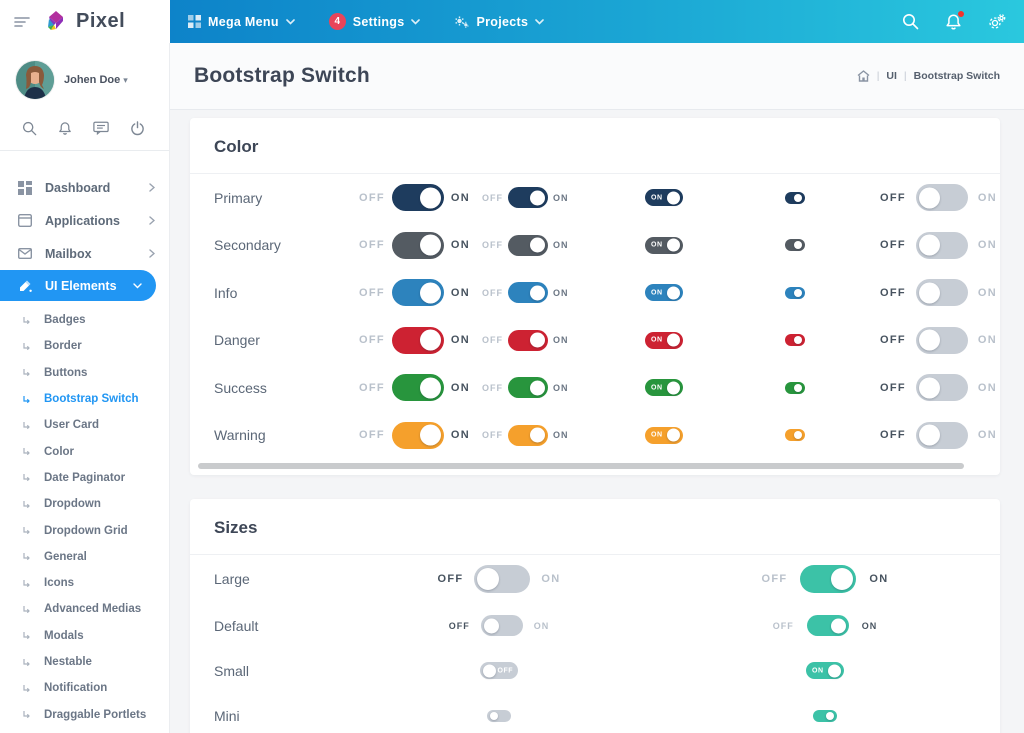 The image size is (1024, 733). I want to click on switch-info-medium, so click(528, 293).